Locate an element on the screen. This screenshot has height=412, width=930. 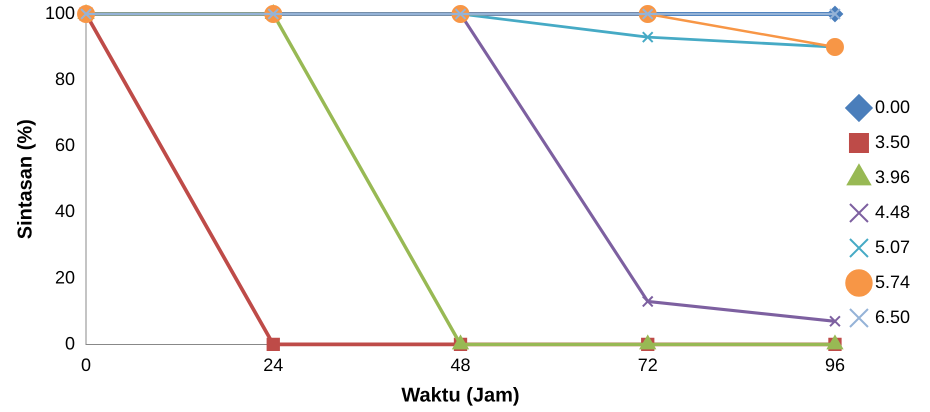
y-tick-label: 20 is located at coordinates (65, 277).